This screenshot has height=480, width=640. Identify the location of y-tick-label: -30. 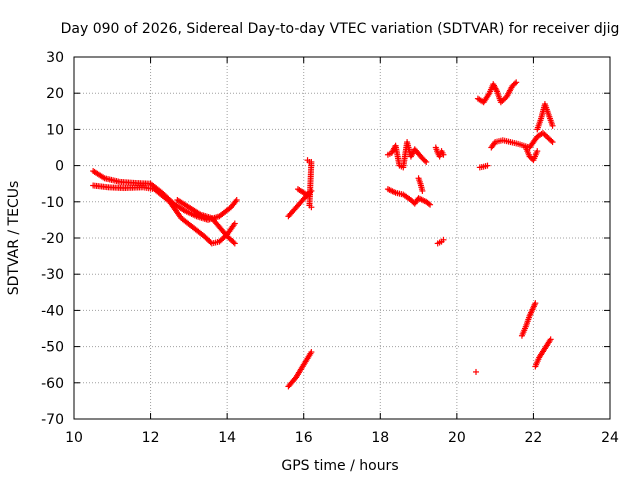
(52, 275).